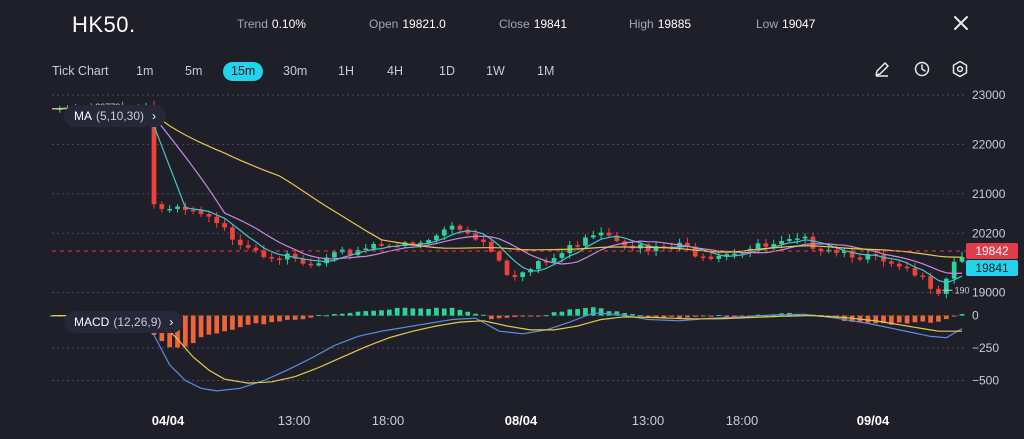  I want to click on close-value: 19841, so click(550, 24).